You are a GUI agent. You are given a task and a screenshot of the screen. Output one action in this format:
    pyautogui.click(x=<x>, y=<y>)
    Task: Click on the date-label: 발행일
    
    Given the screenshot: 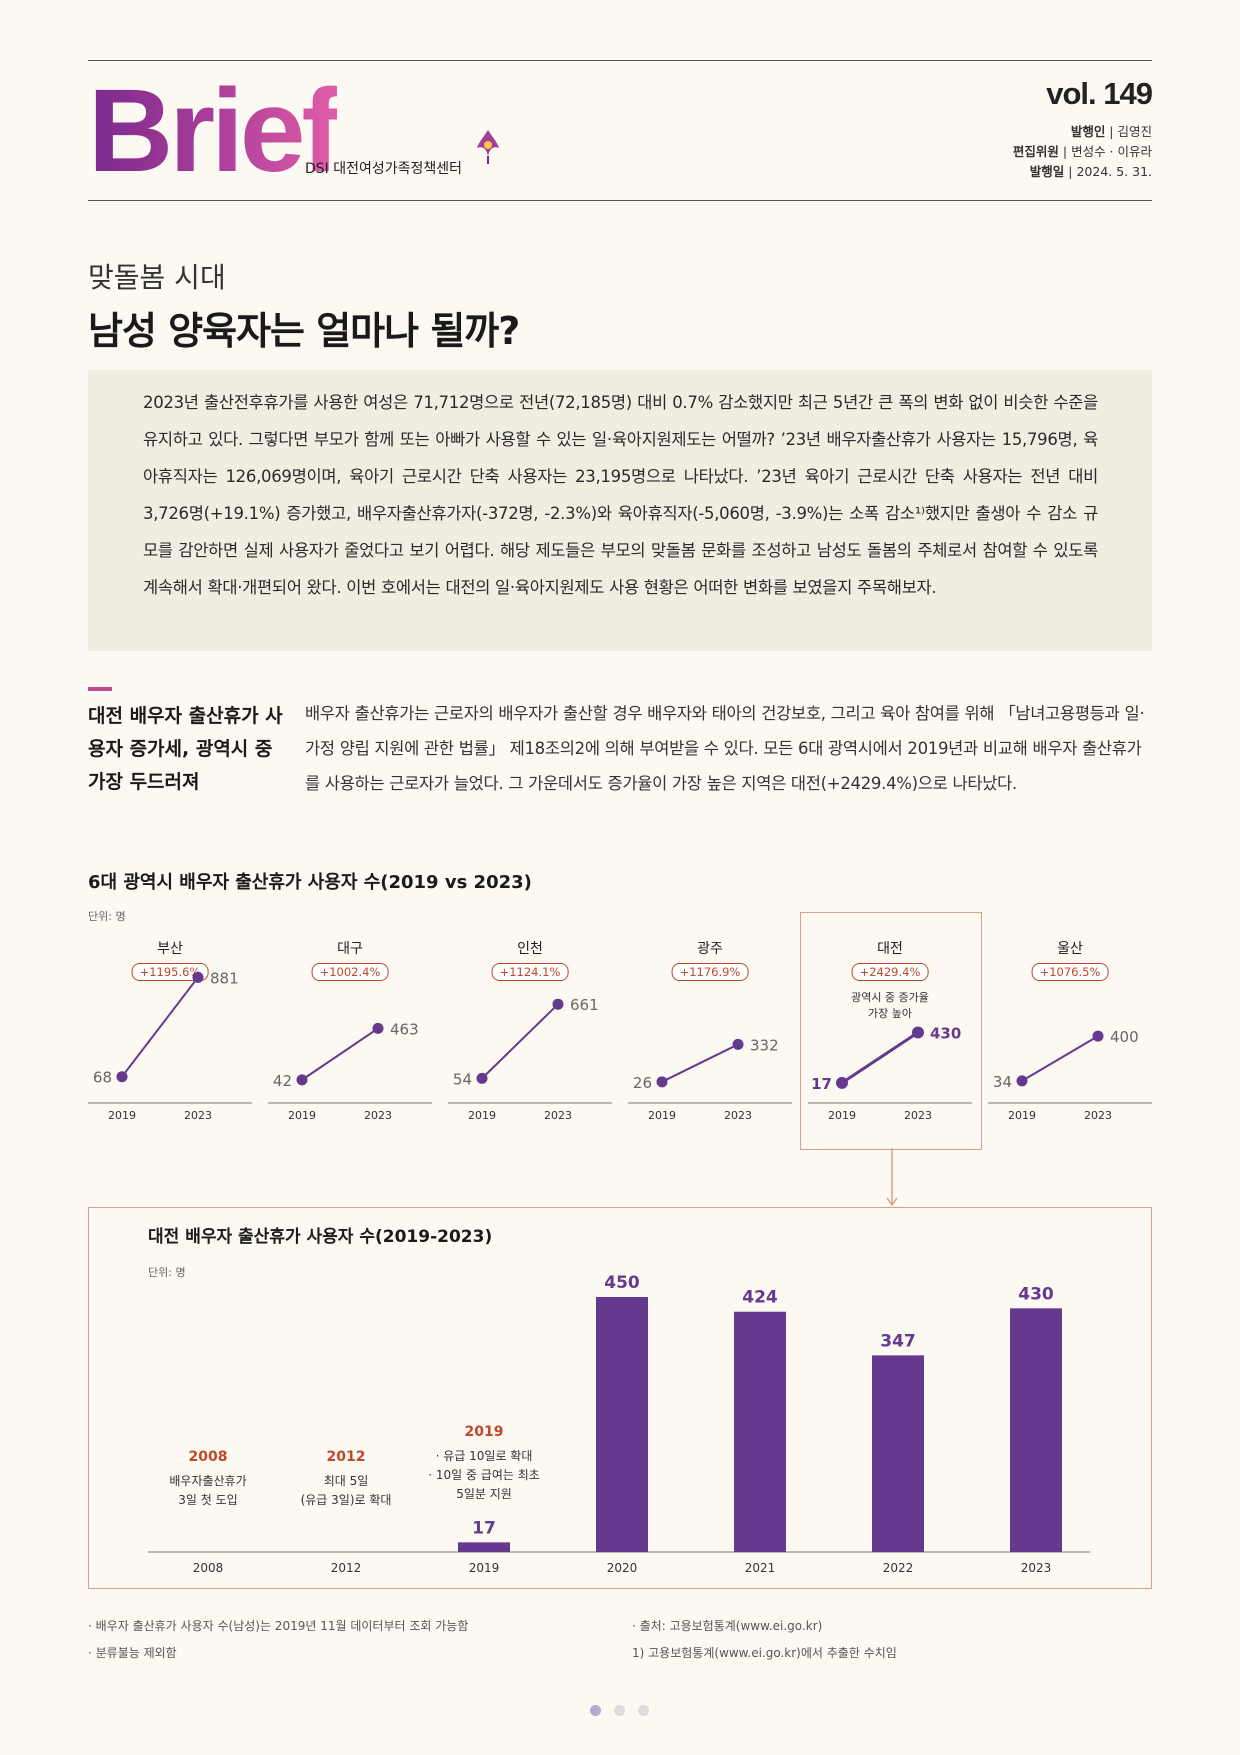 What is the action you would take?
    pyautogui.click(x=1047, y=171)
    